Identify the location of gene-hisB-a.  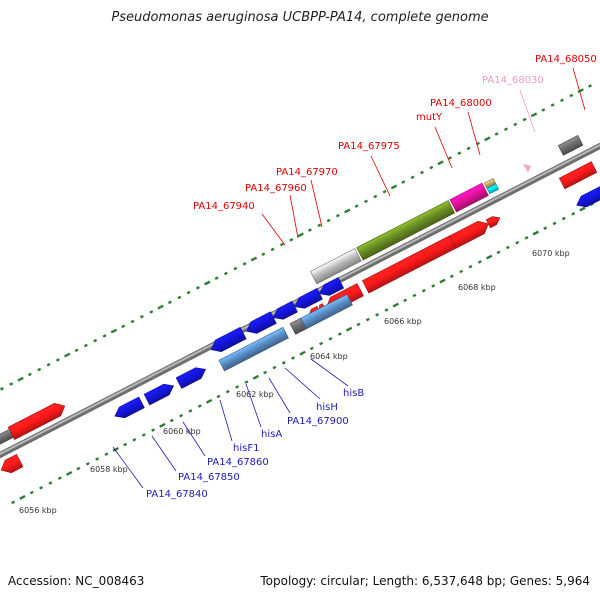
(332, 286).